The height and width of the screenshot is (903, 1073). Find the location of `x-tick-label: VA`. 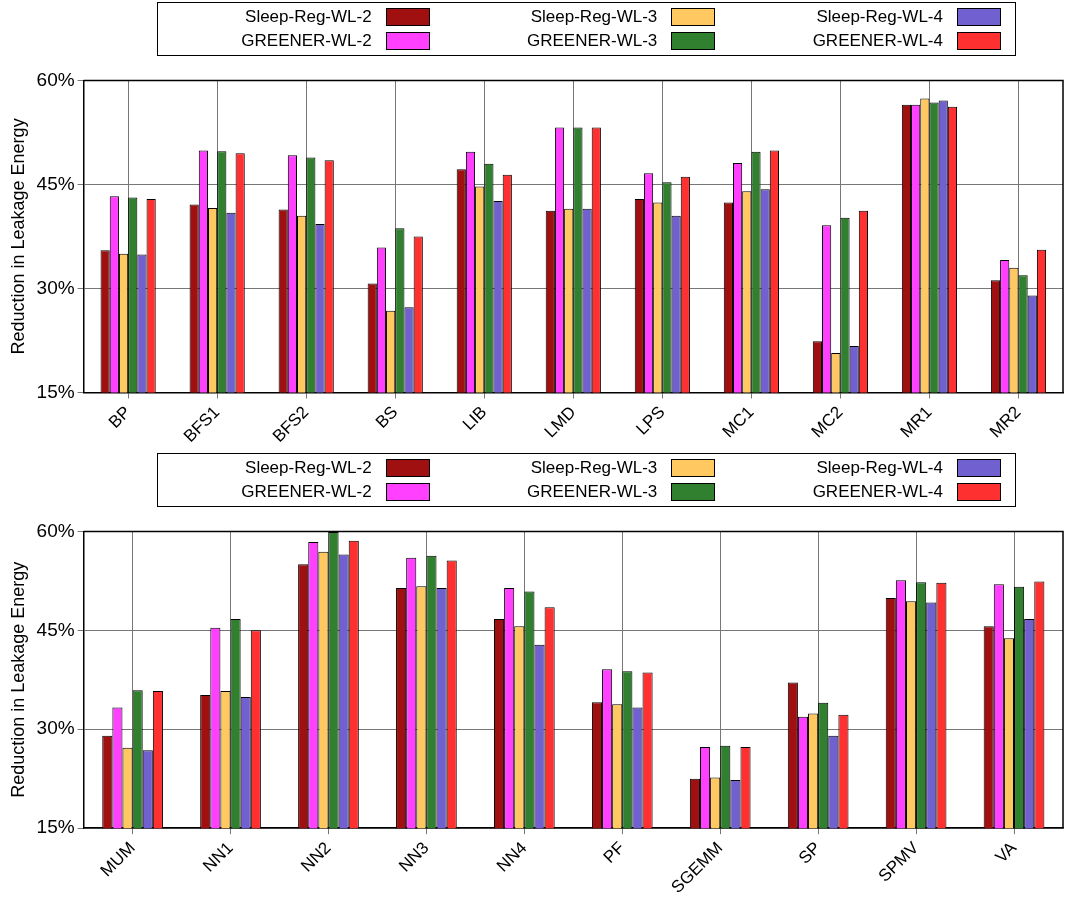

x-tick-label: VA is located at coordinates (1006, 852).